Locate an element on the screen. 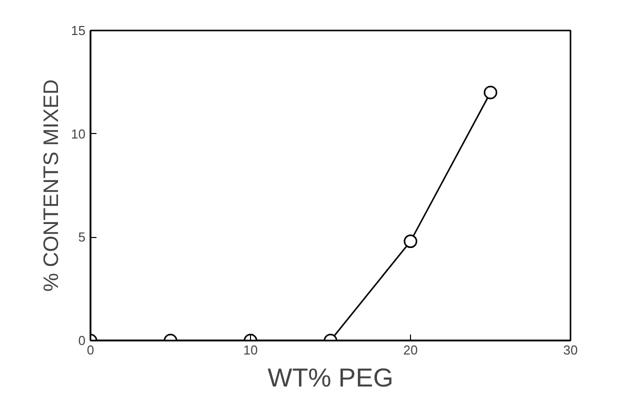 This screenshot has width=617, height=416. y-tick-label: 5 is located at coordinates (82, 237).